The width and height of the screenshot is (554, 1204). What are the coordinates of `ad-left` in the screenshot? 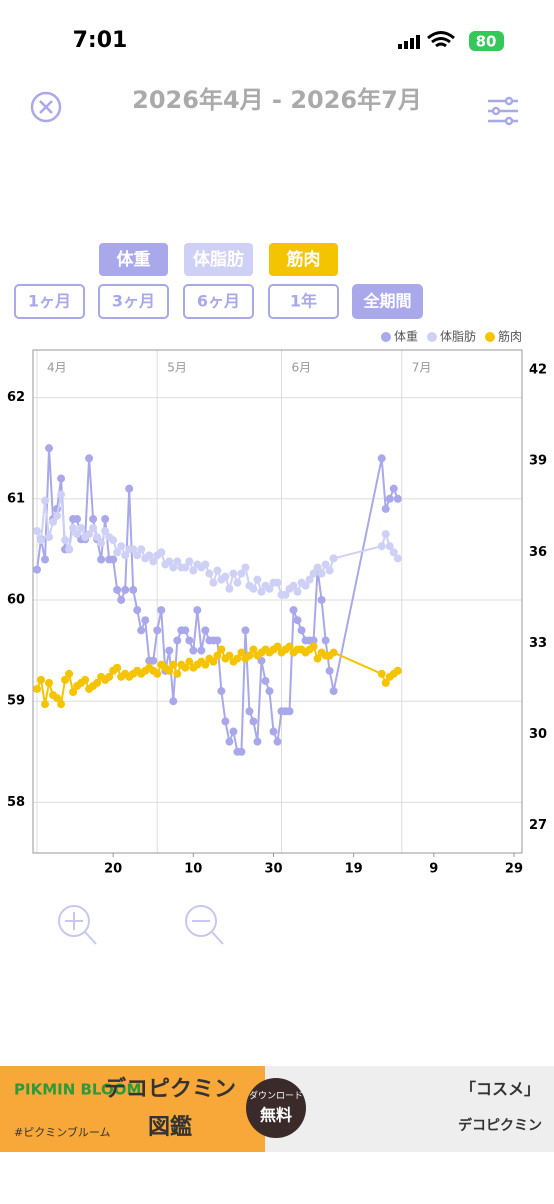 It's located at (132, 1109).